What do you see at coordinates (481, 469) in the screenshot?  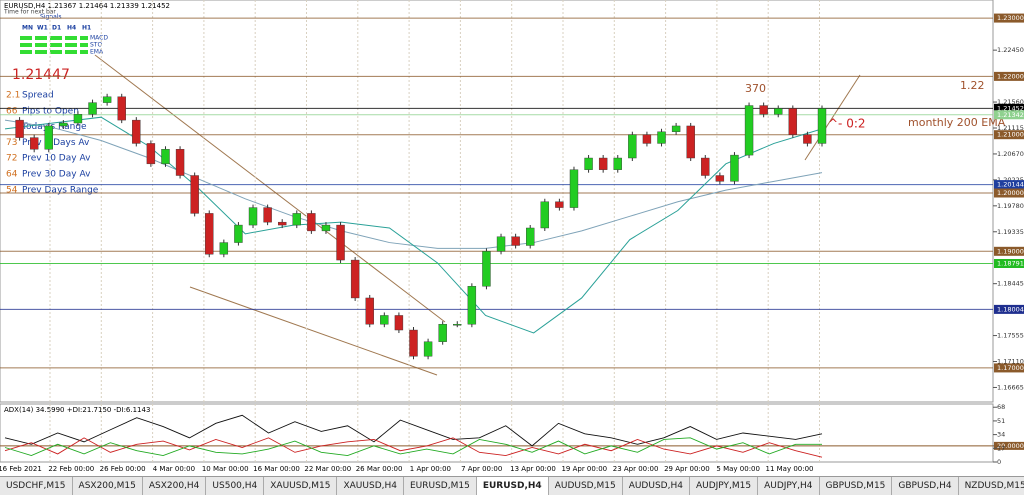 I see `x-tick-label: 7 Apr 00:00` at bounding box center [481, 469].